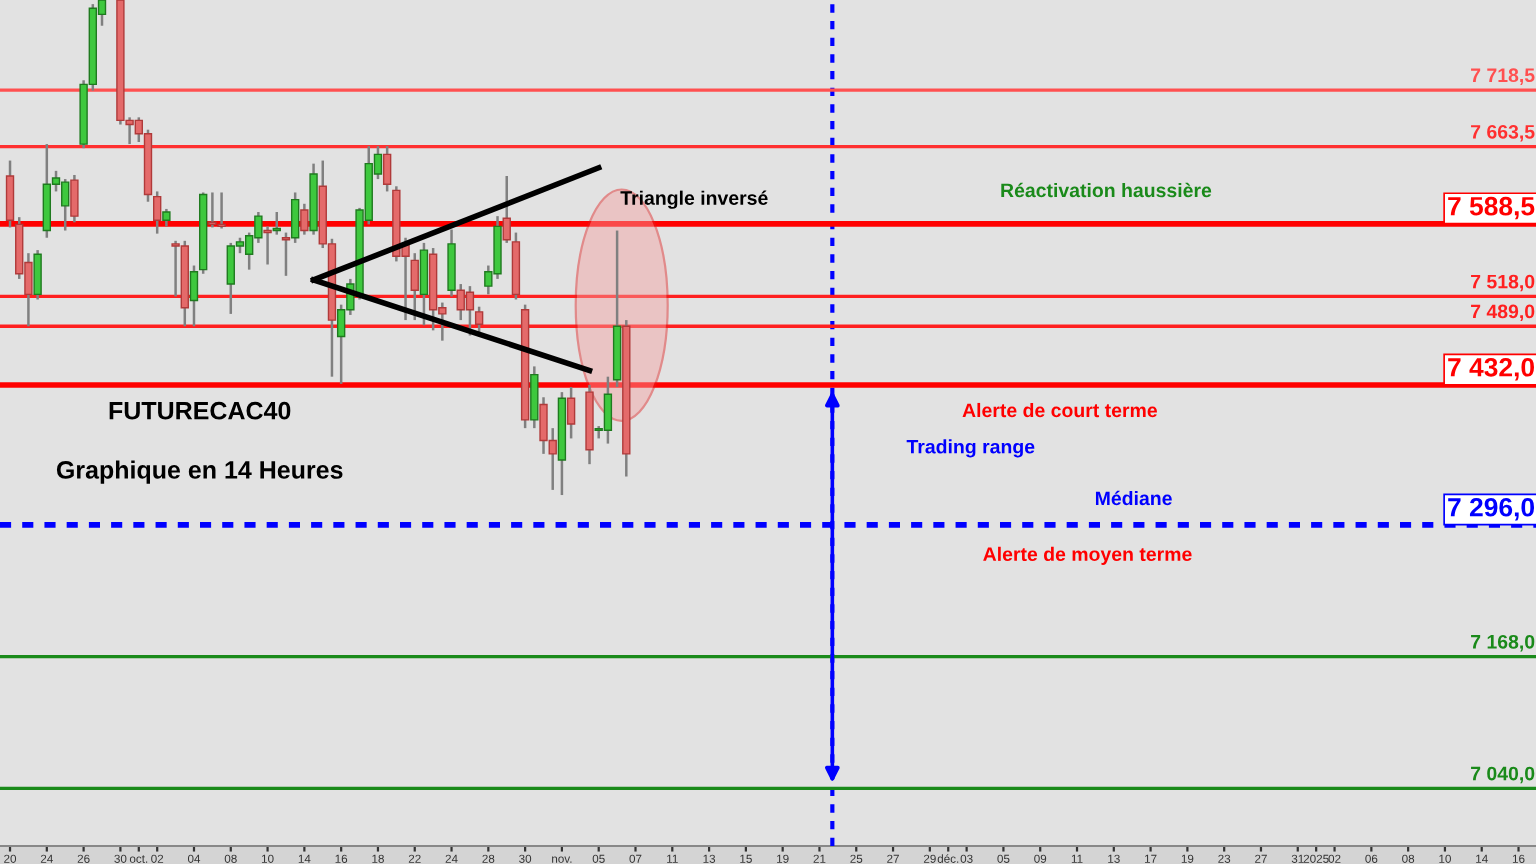 The width and height of the screenshot is (1536, 864). What do you see at coordinates (1503, 76) in the screenshot?
I see `ref-line-label: 7 718,5` at bounding box center [1503, 76].